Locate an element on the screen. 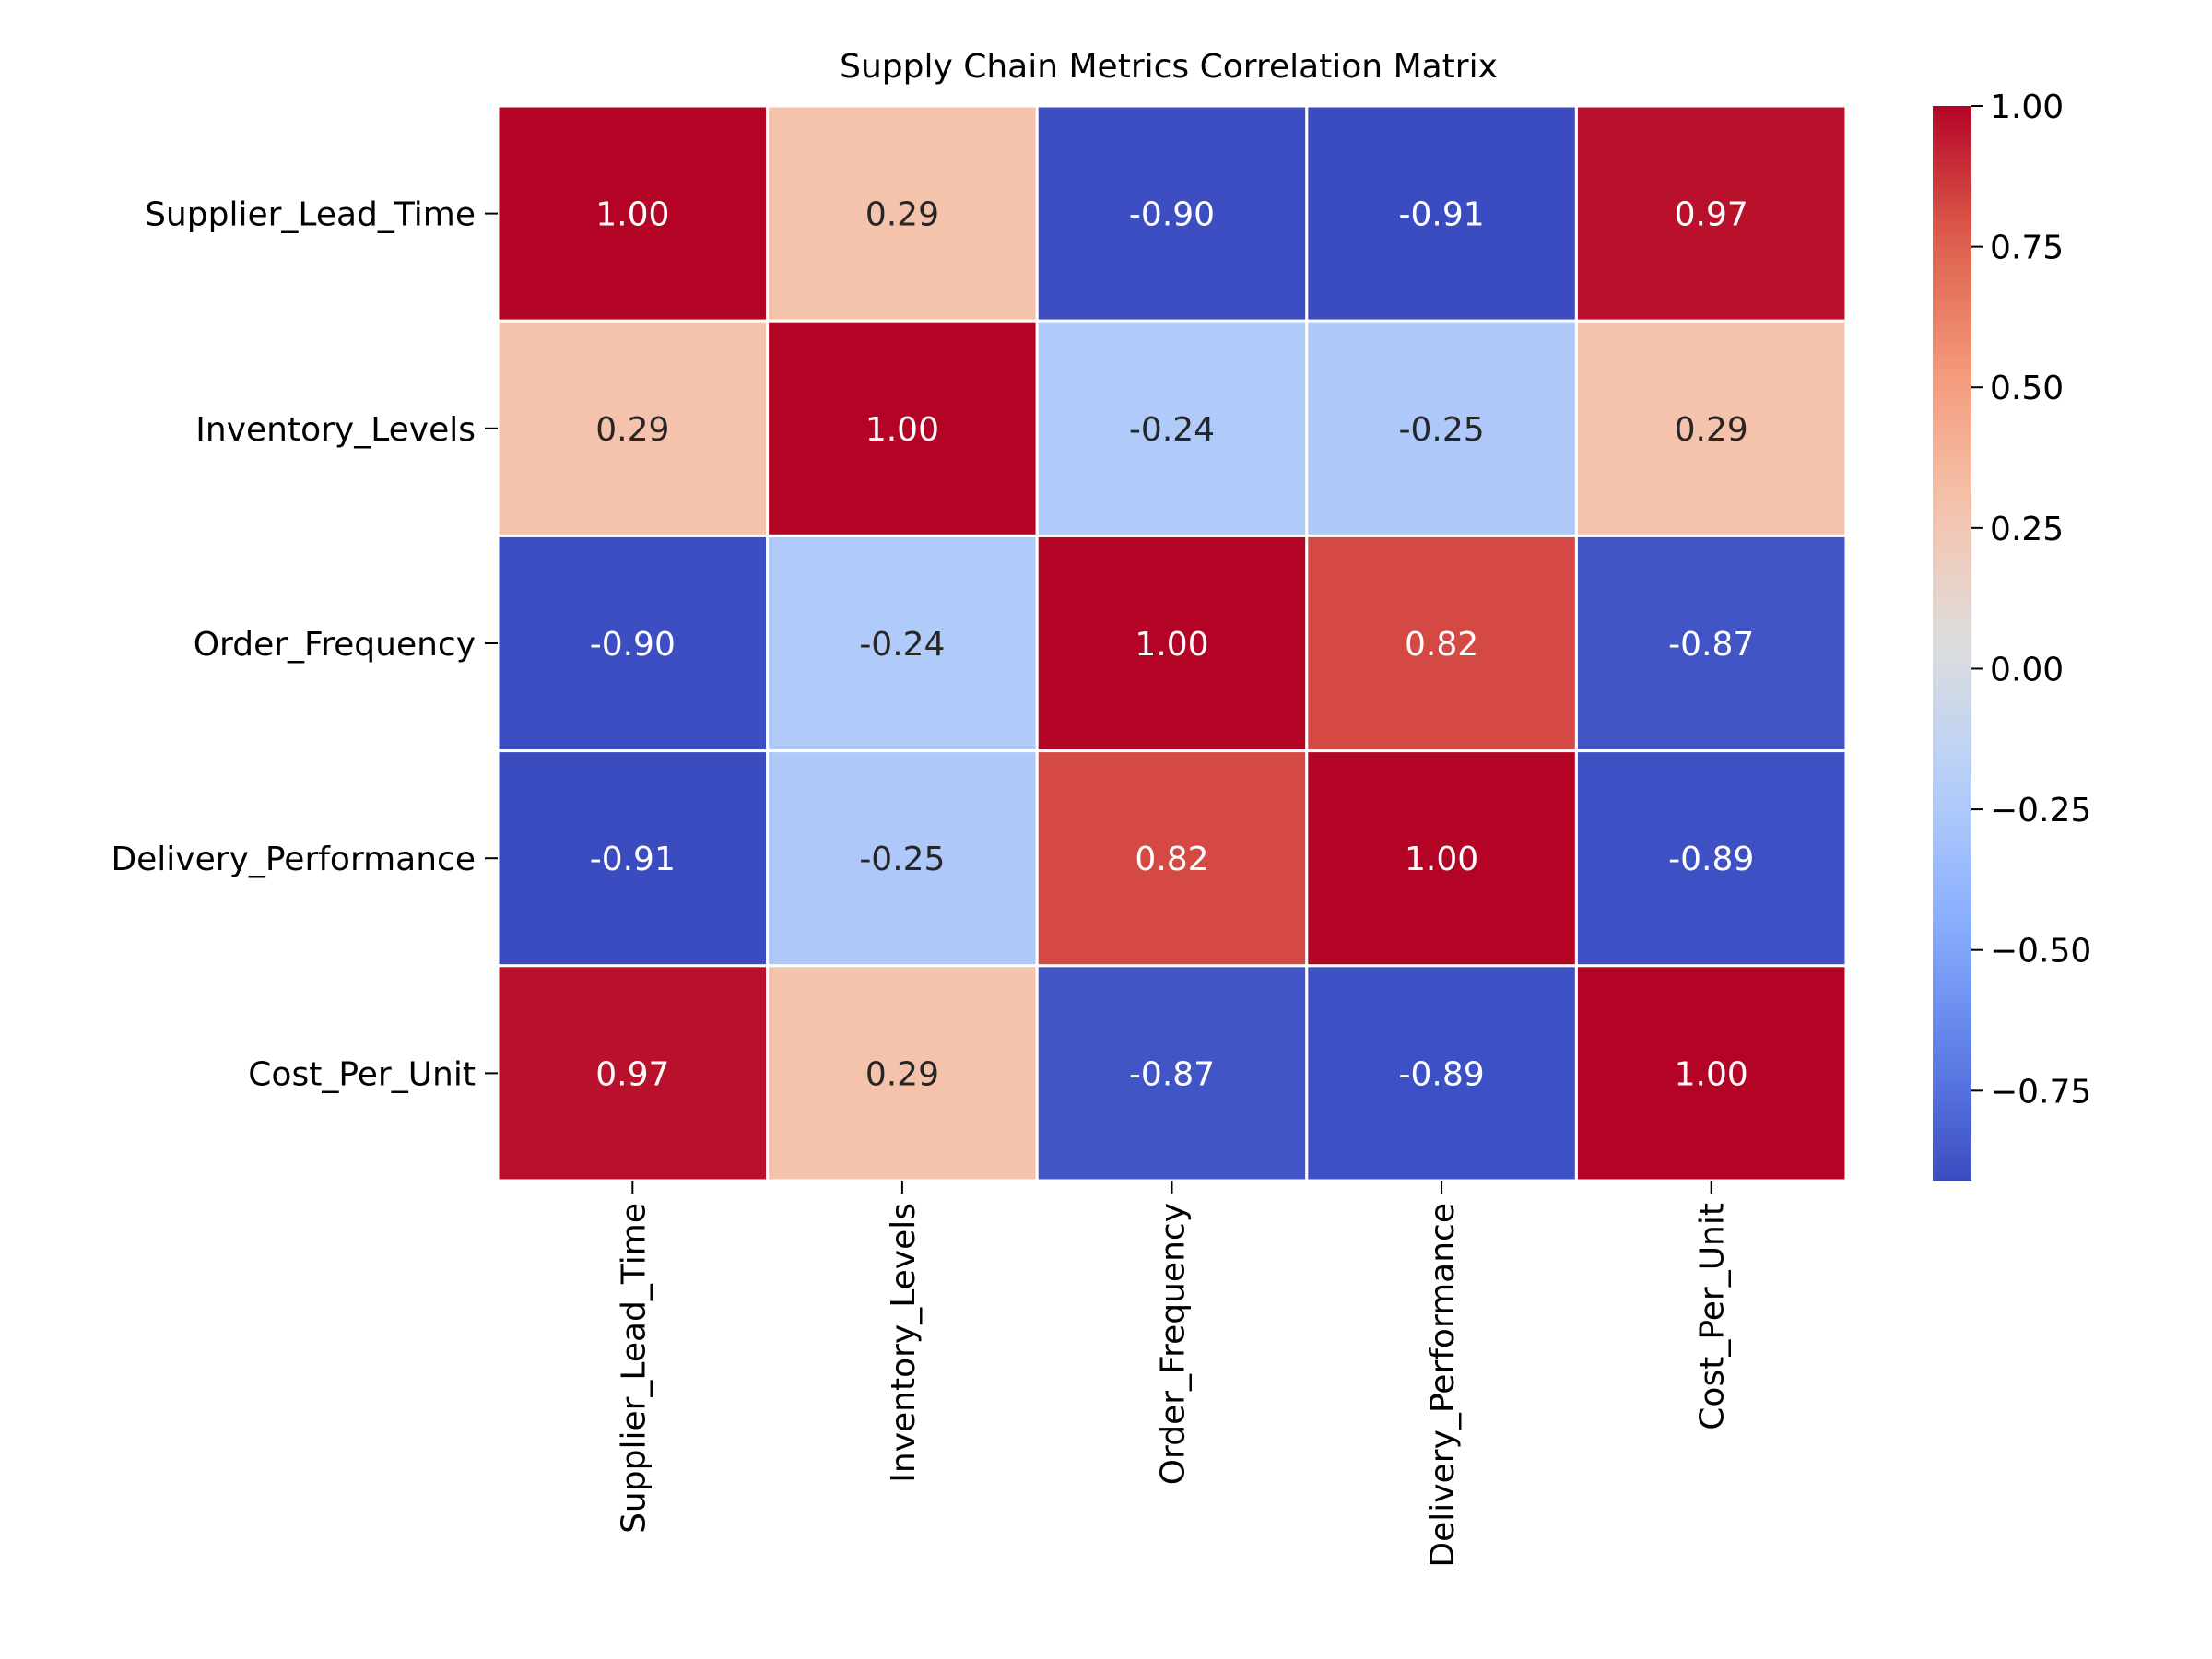 The height and width of the screenshot is (1659, 2212). colorbar-tick-label: 0.25 is located at coordinates (2027, 529).